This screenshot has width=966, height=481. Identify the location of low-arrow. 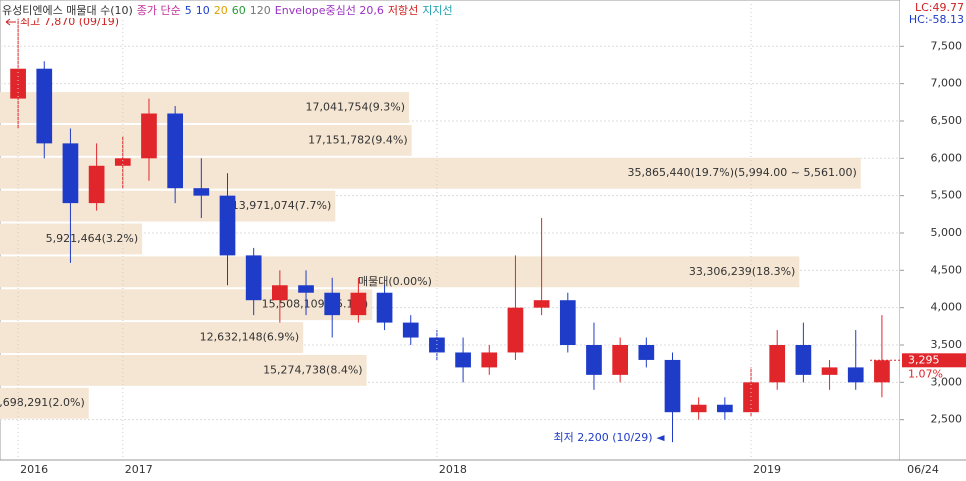
(660, 438).